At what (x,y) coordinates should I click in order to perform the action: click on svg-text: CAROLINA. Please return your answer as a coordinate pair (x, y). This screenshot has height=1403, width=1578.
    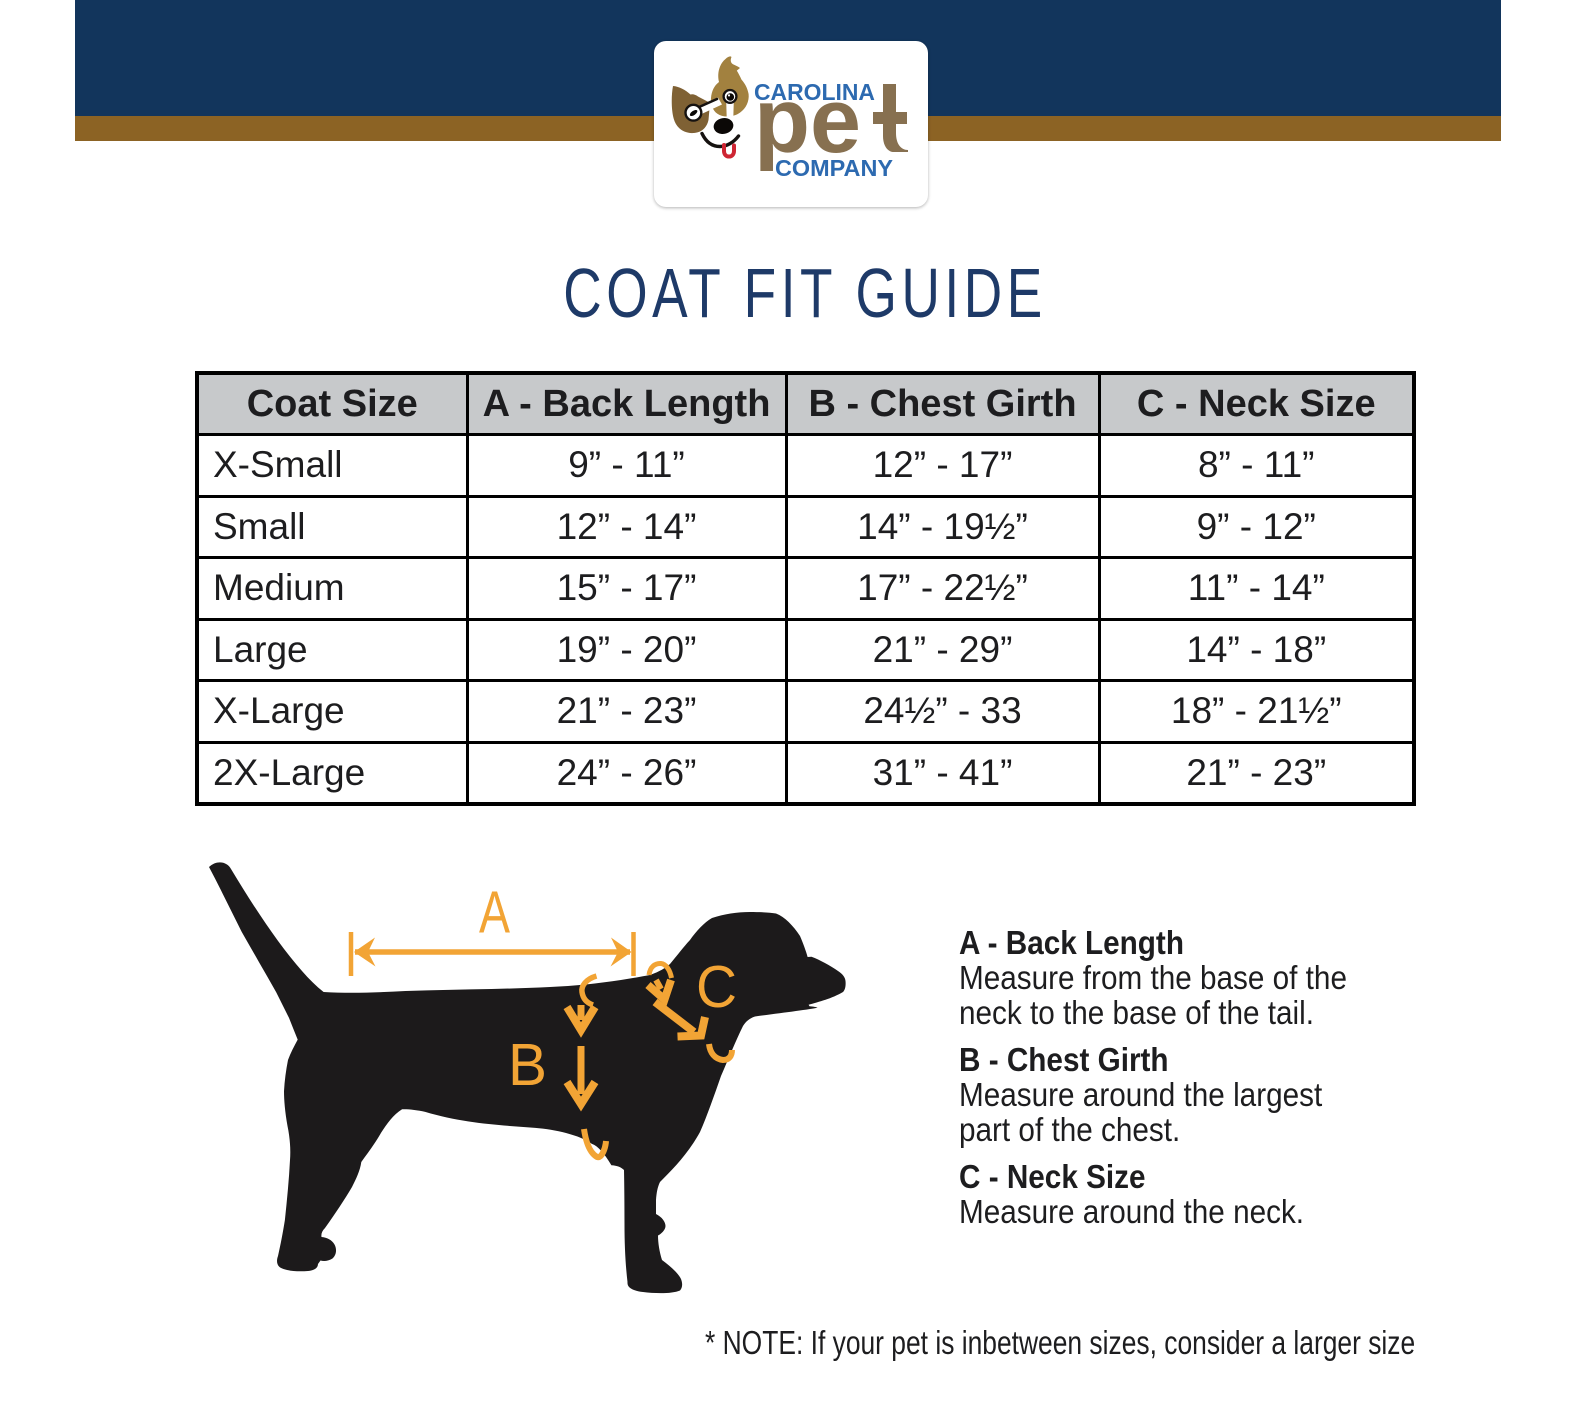
    Looking at the image, I should click on (814, 92).